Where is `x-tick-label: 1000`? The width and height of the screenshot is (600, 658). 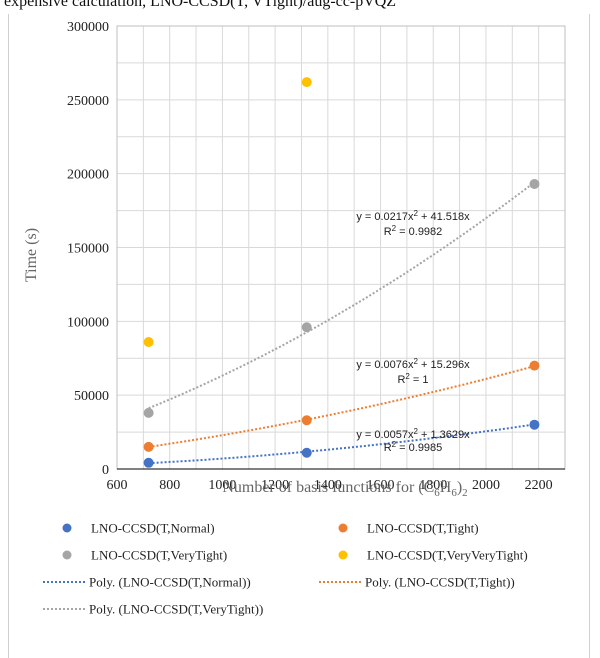 x-tick-label: 1000 is located at coordinates (222, 485).